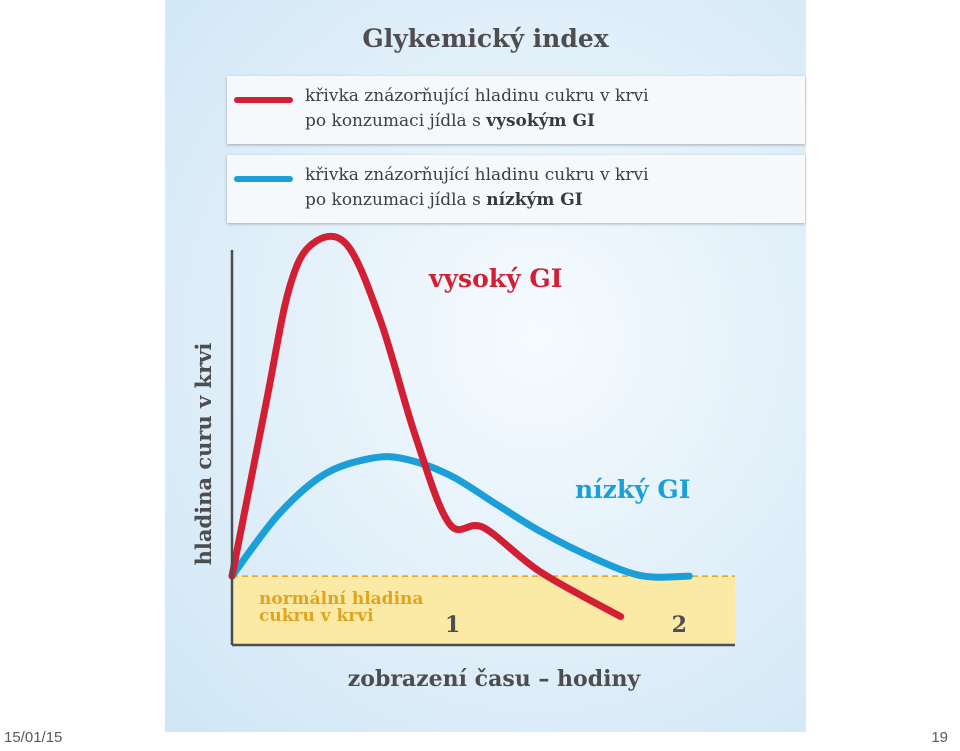 The image size is (960, 751). I want to click on x-tick-label-1: 1, so click(452, 625).